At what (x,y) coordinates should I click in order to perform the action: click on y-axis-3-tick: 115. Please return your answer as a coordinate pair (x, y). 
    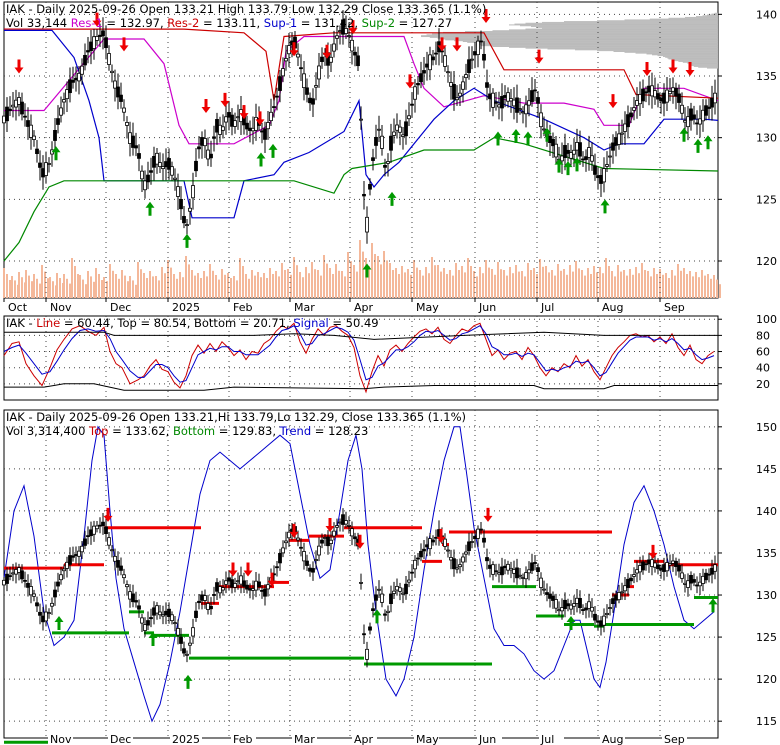
    Looking at the image, I should click on (766, 721).